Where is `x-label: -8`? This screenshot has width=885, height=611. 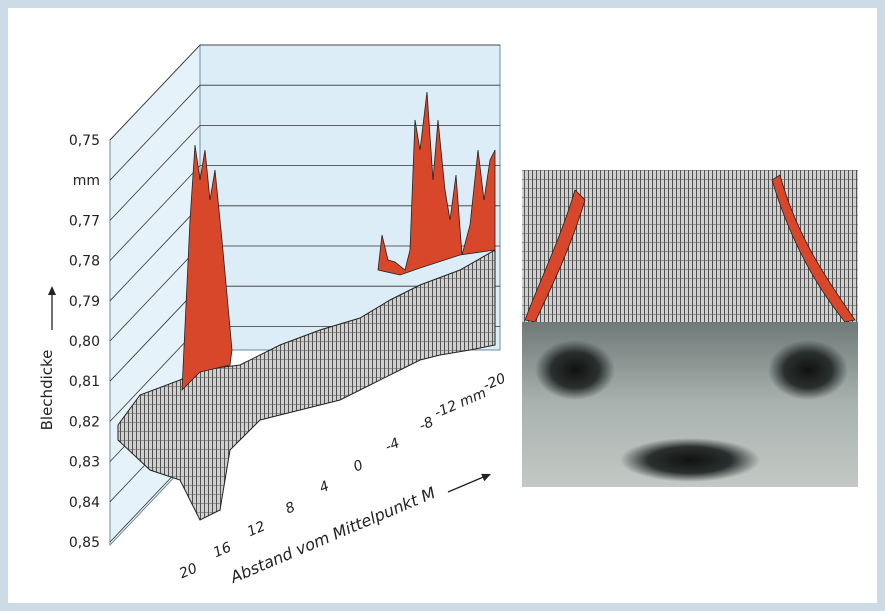 x-label: -8 is located at coordinates (426, 424).